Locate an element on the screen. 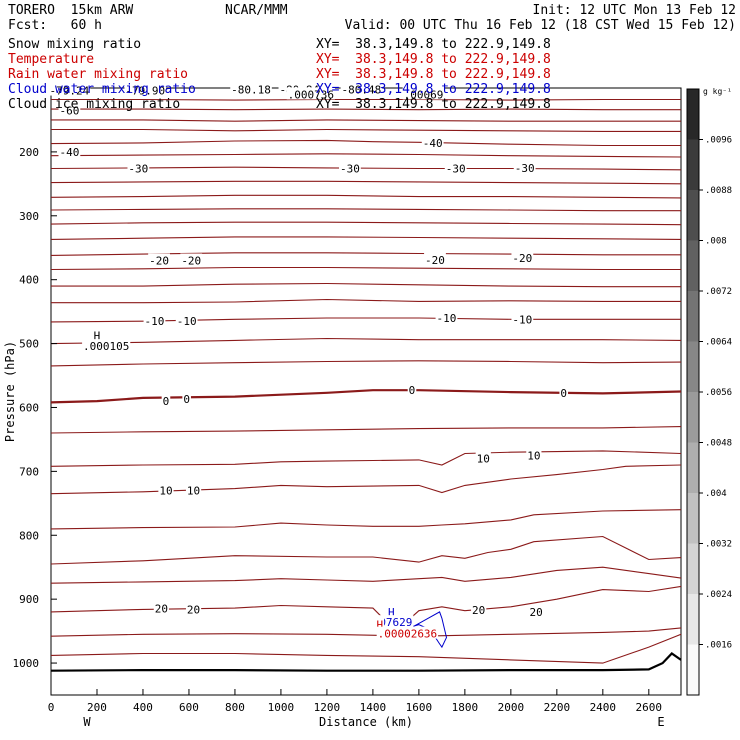 The width and height of the screenshot is (740, 740). y-tick-label: 200 is located at coordinates (29, 152).